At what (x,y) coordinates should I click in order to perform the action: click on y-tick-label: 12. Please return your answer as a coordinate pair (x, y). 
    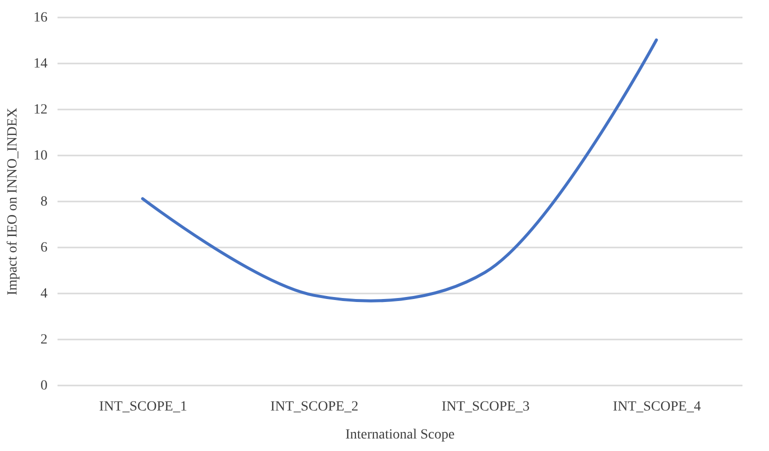
    Looking at the image, I should click on (41, 110).